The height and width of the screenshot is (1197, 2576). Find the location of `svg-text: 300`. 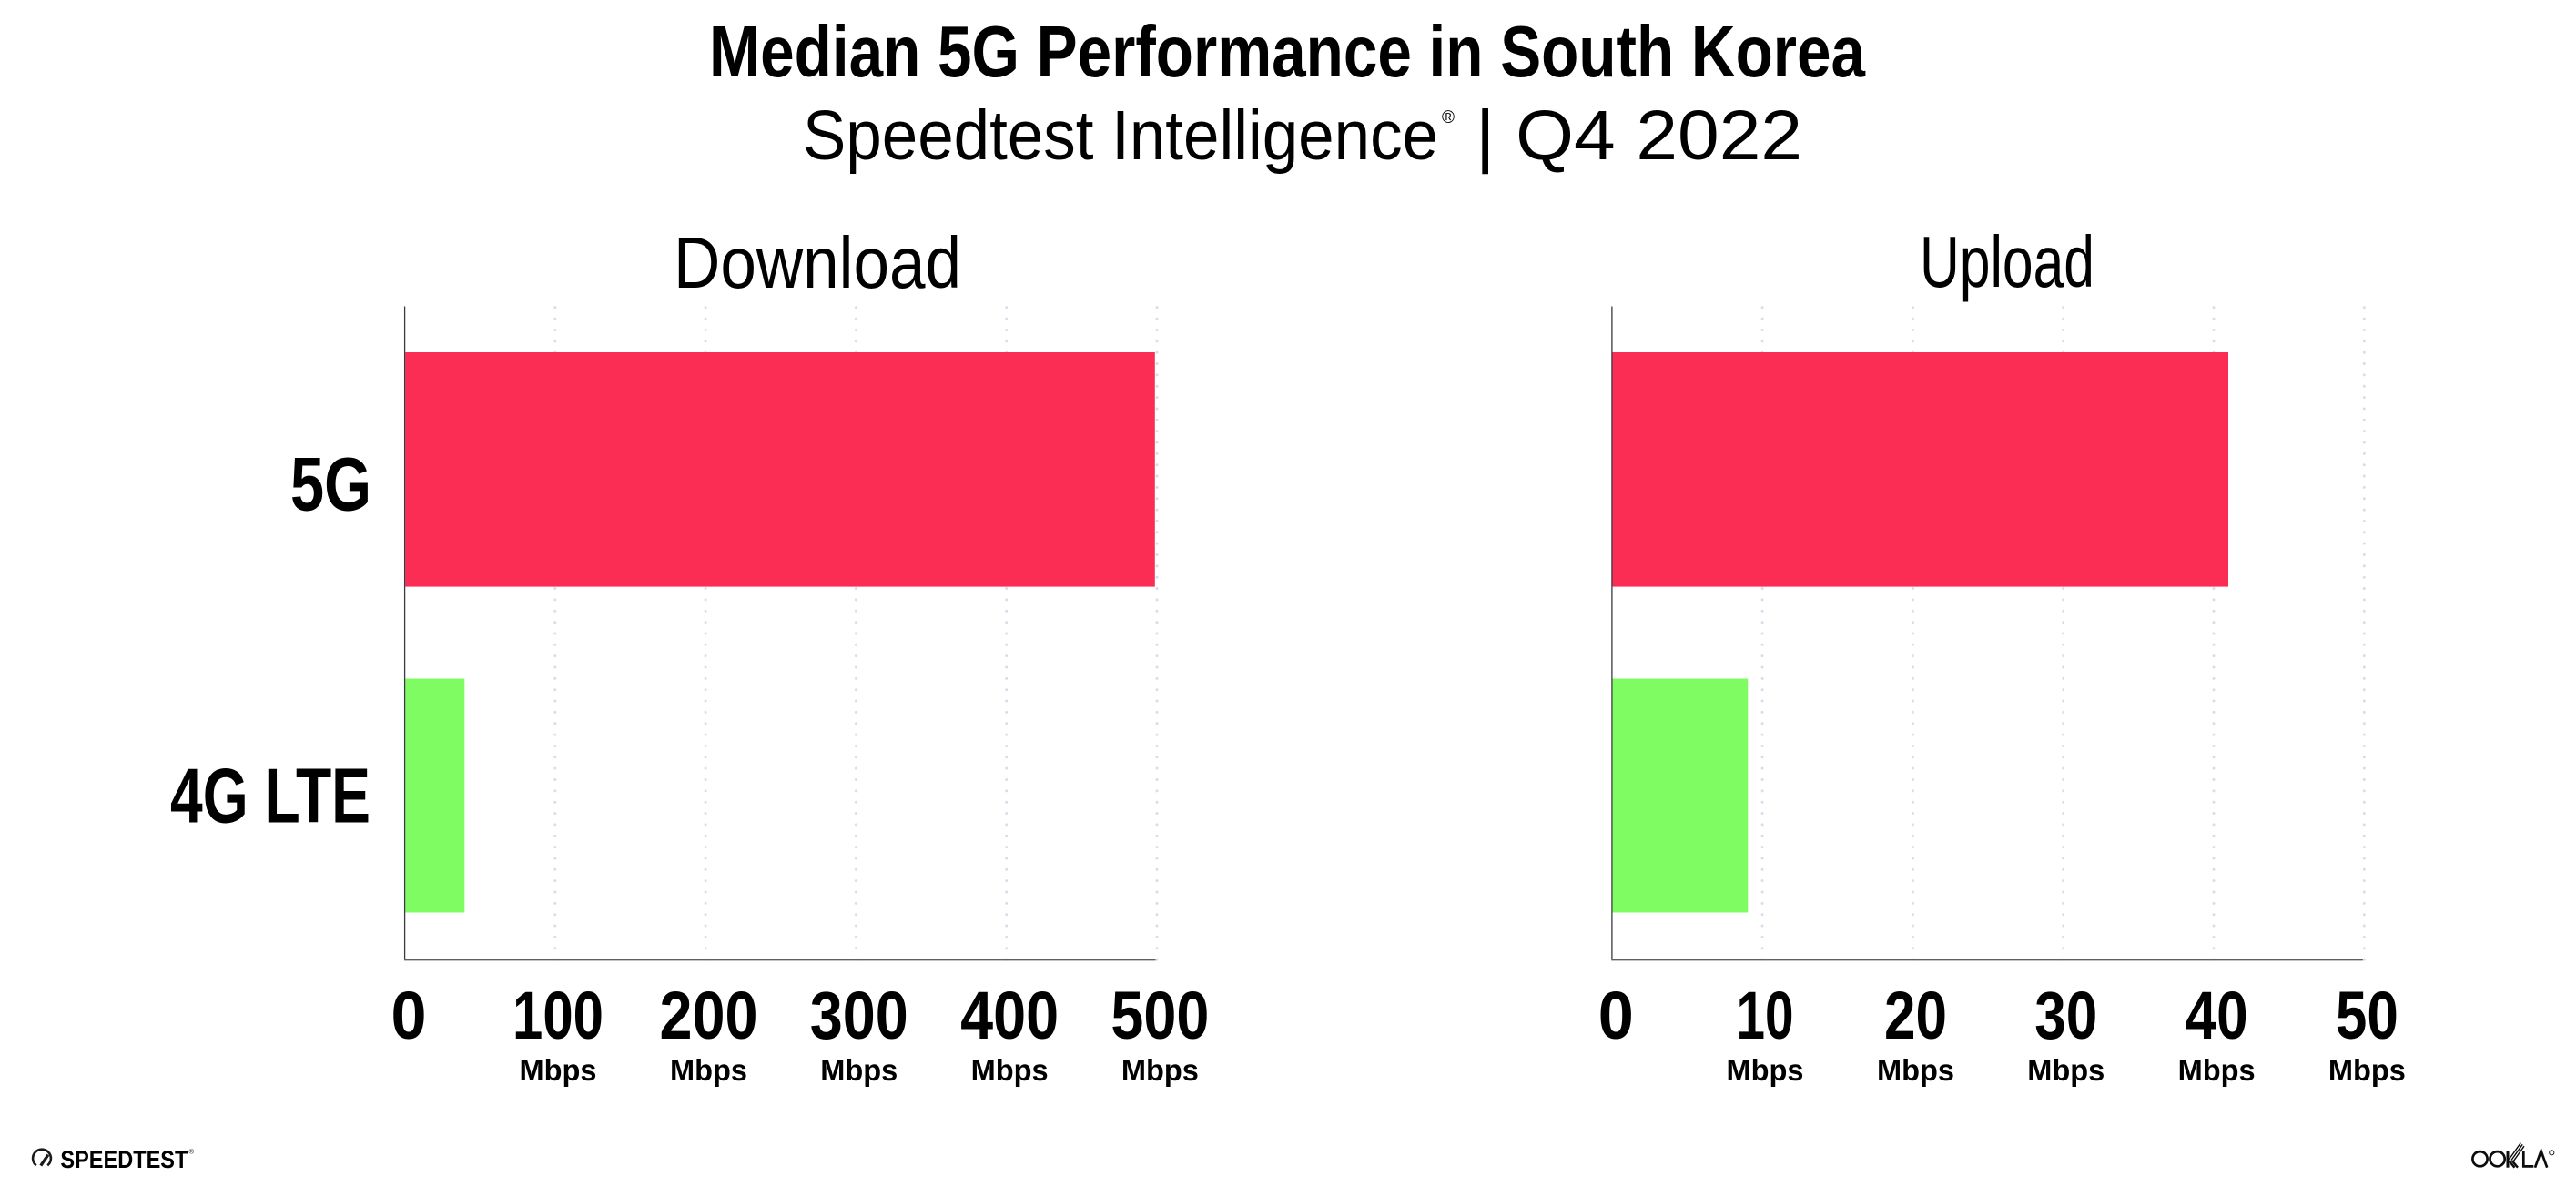

svg-text: 300 is located at coordinates (859, 1015).